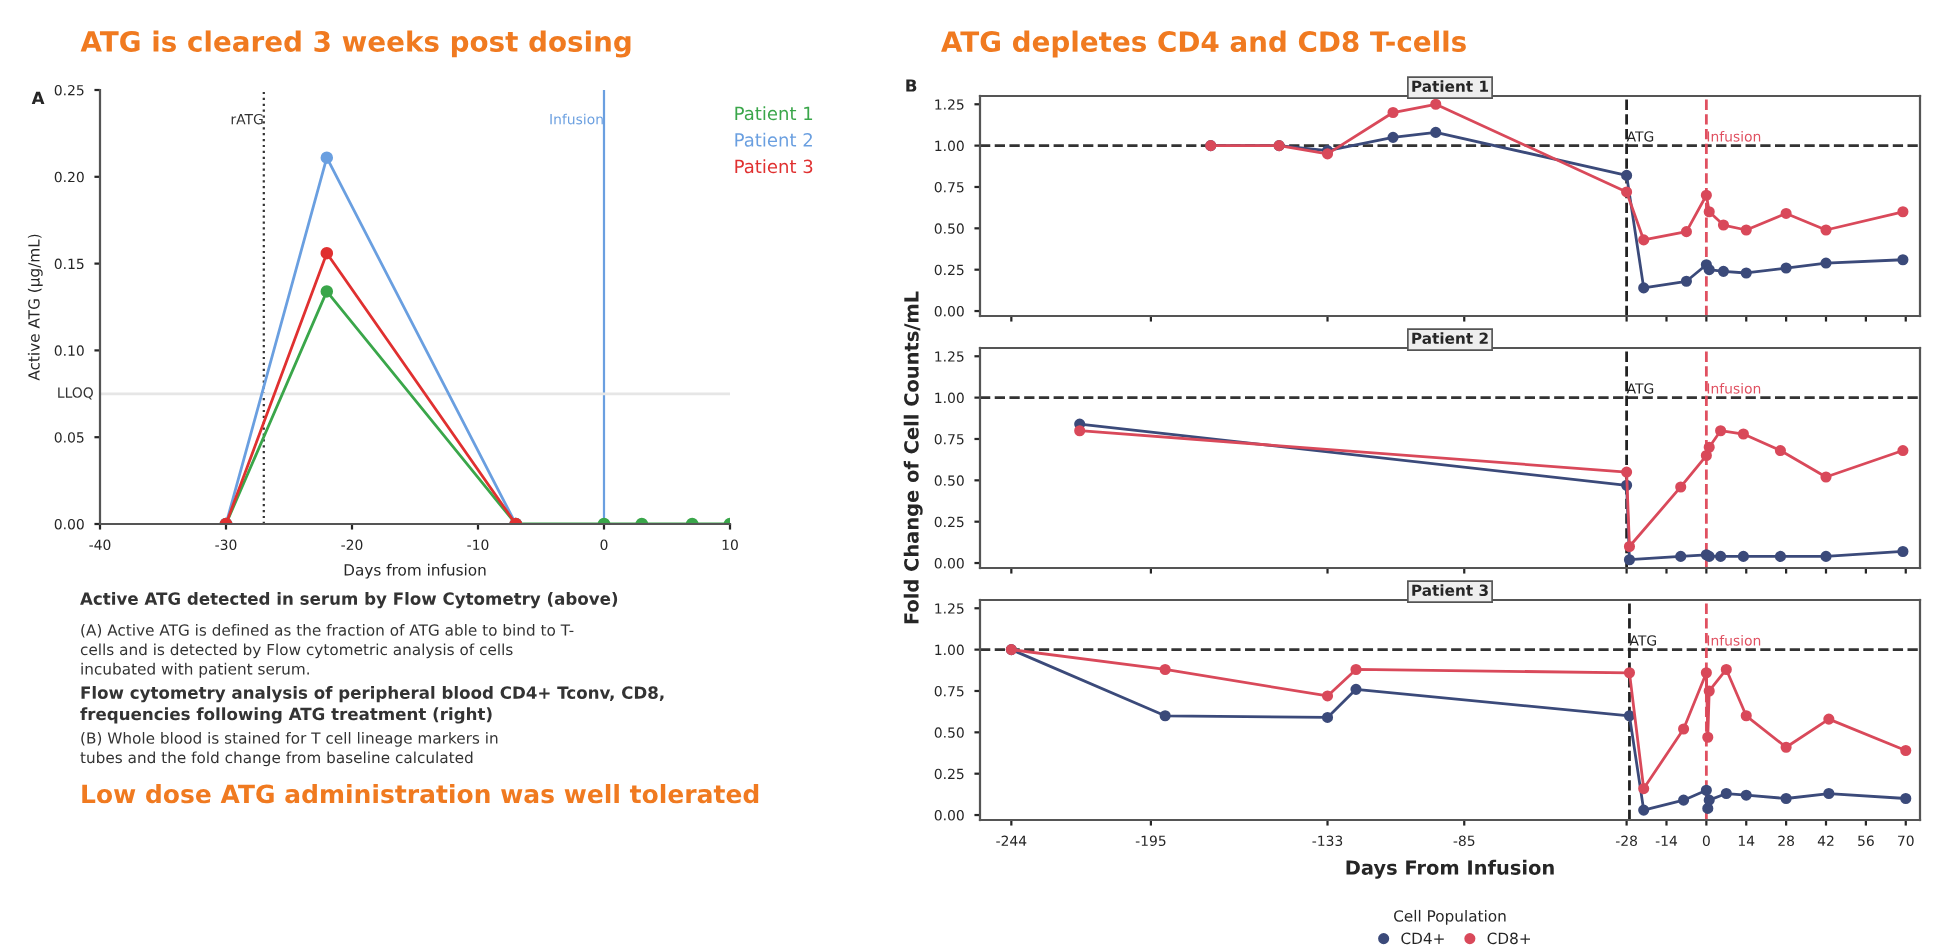 The image size is (1954, 952). Describe the element at coordinates (372, 705) in the screenshot. I see `text: Flow cytometry analysis of peripheral blood CD4+ Tconv, CD8, frequencies following ATG treatment (right)` at that location.